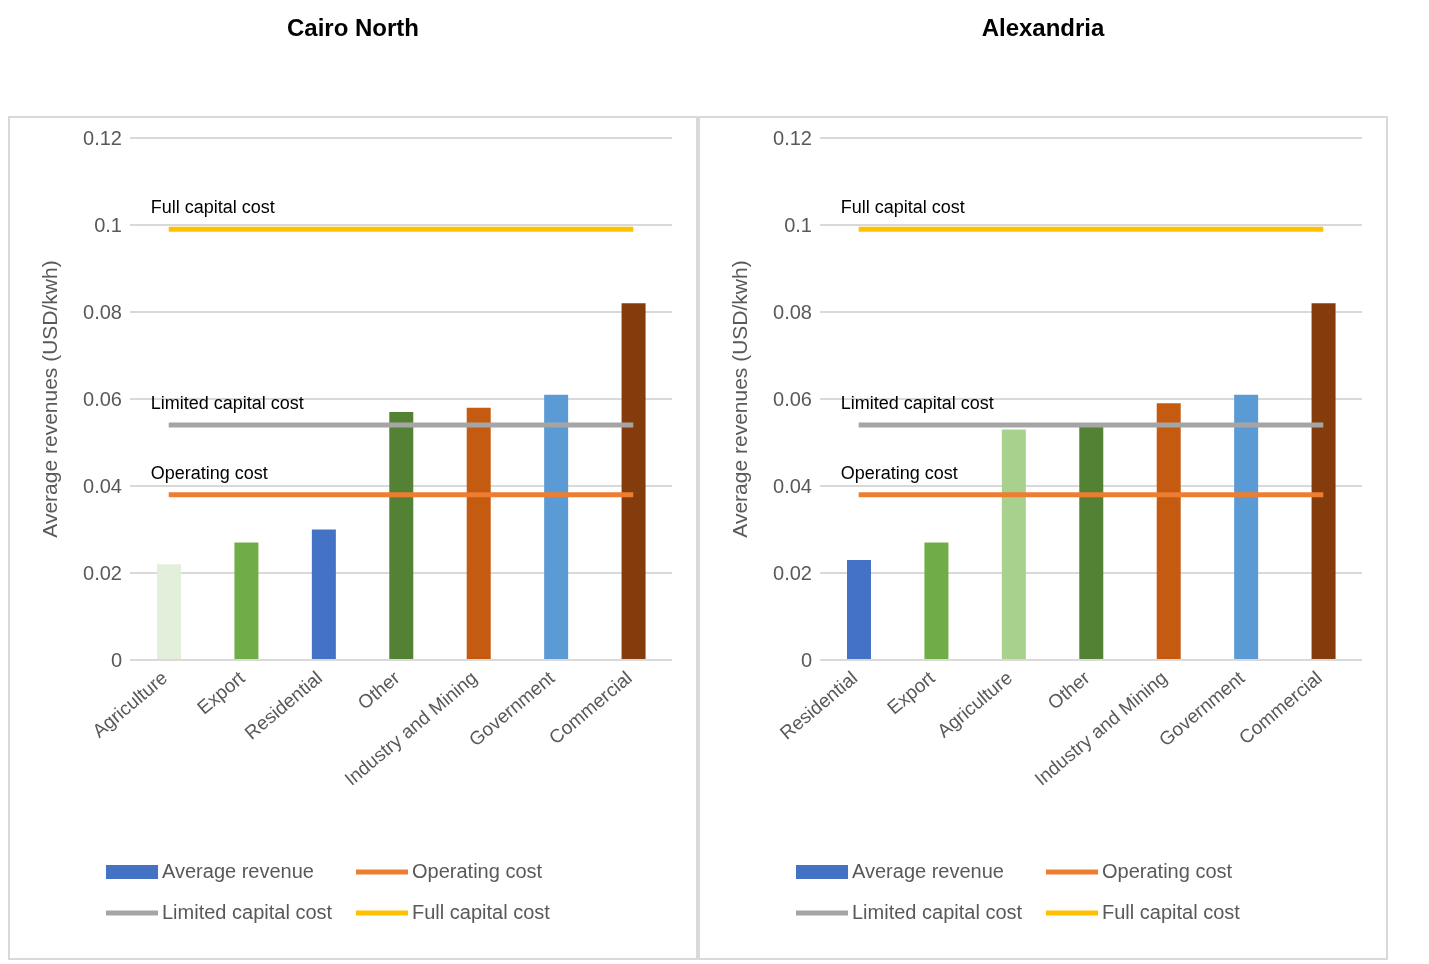 This screenshot has height=964, width=1429. What do you see at coordinates (353, 28) in the screenshot?
I see `chart-title: Cairo North` at bounding box center [353, 28].